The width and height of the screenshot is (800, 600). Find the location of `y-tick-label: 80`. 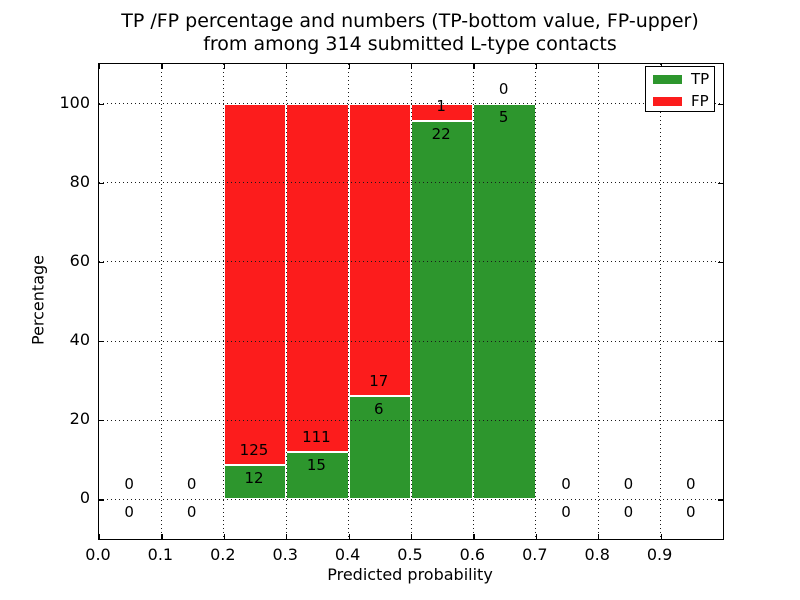

y-tick-label: 80 is located at coordinates (79, 181).